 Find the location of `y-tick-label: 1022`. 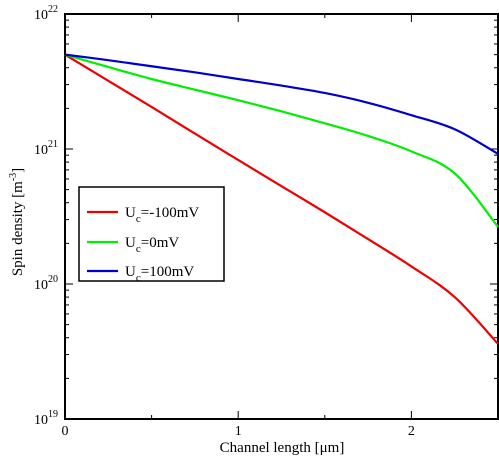

y-tick-label: 1022 is located at coordinates (46, 13).